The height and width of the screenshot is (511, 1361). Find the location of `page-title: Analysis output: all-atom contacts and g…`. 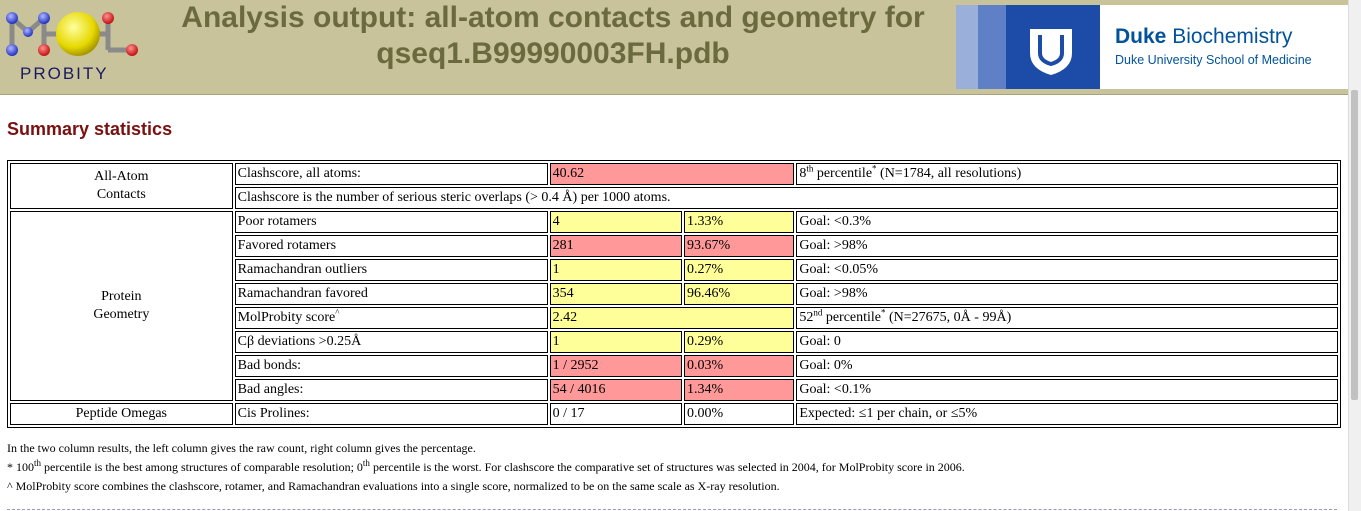

page-title: Analysis output: all-atom contacts and g… is located at coordinates (553, 36).